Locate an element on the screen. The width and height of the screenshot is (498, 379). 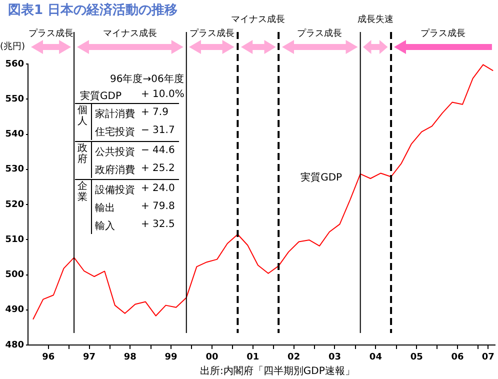
annotation: 設備投資 is located at coordinates (115, 190).